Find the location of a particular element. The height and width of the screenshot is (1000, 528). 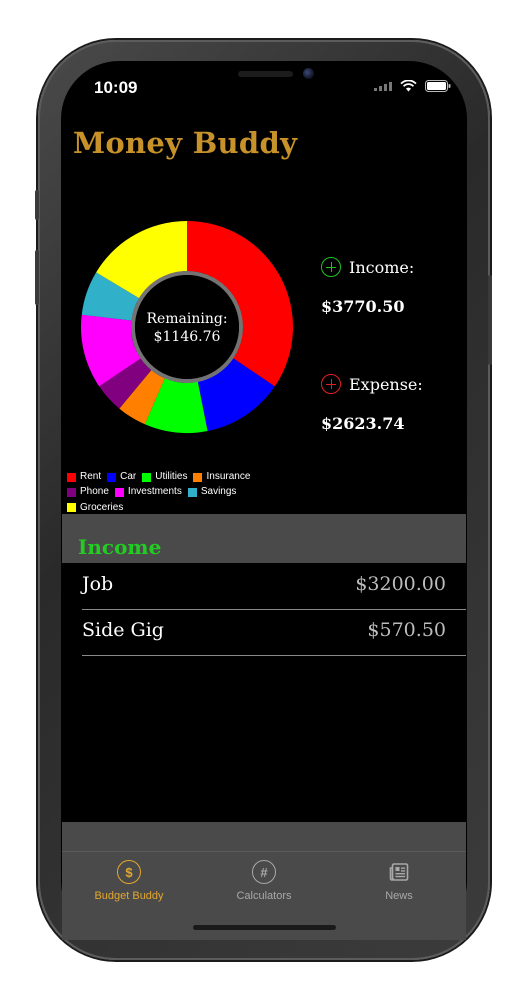

donut-inner-ring is located at coordinates (187, 327).